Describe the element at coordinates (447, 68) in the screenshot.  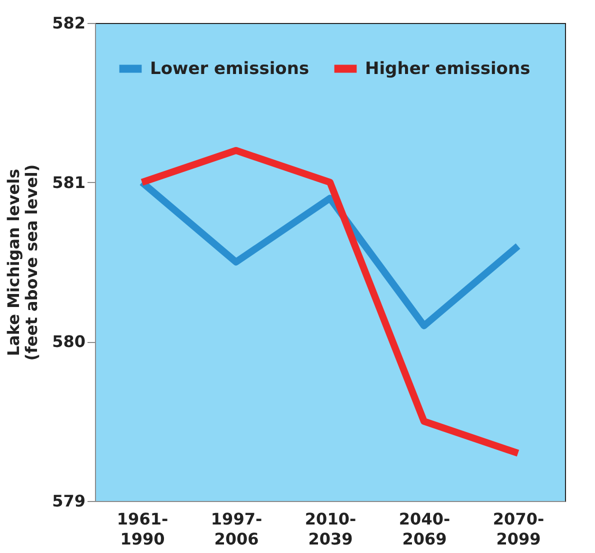
I see `legend-label: Higher emissions` at that location.